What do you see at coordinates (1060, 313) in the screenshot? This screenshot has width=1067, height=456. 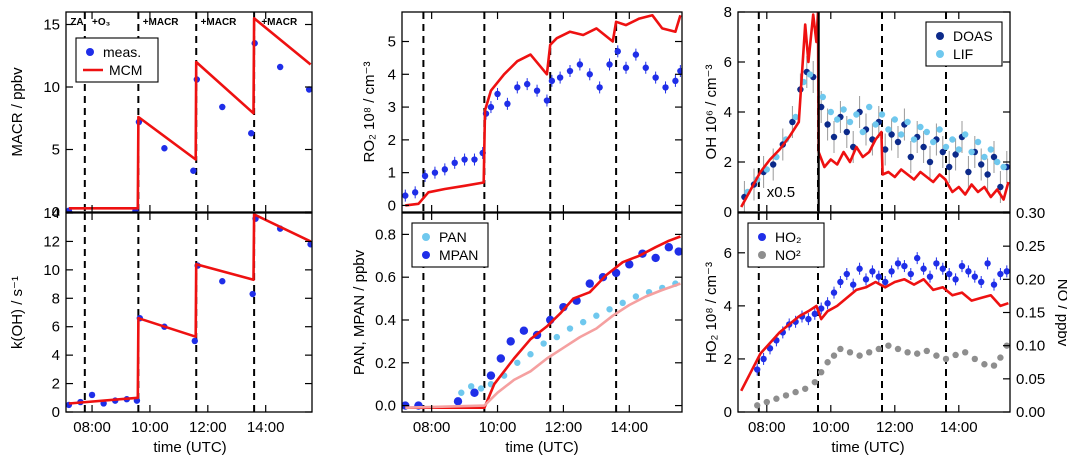 I see `y2label-ho2: NO / ppbv` at bounding box center [1060, 313].